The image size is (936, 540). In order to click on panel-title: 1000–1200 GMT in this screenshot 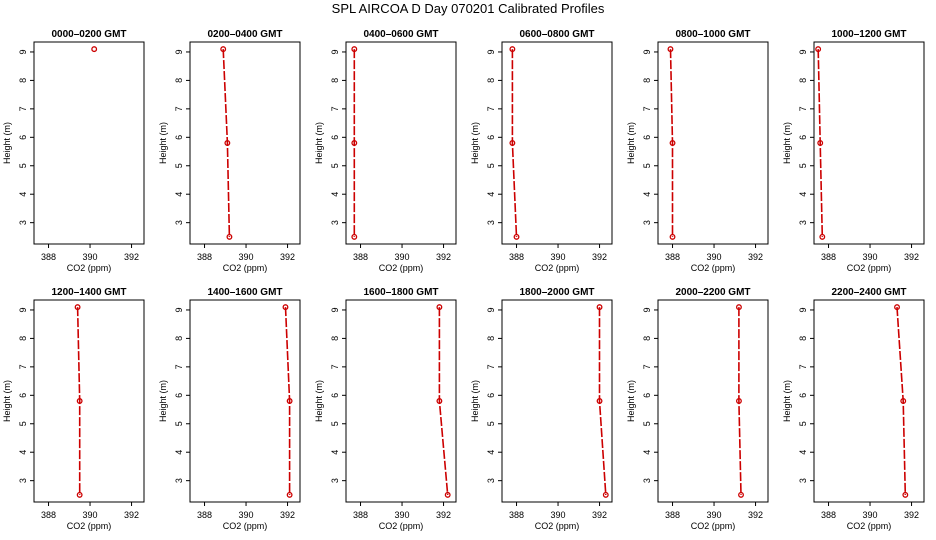, I will do `click(868, 34)`.